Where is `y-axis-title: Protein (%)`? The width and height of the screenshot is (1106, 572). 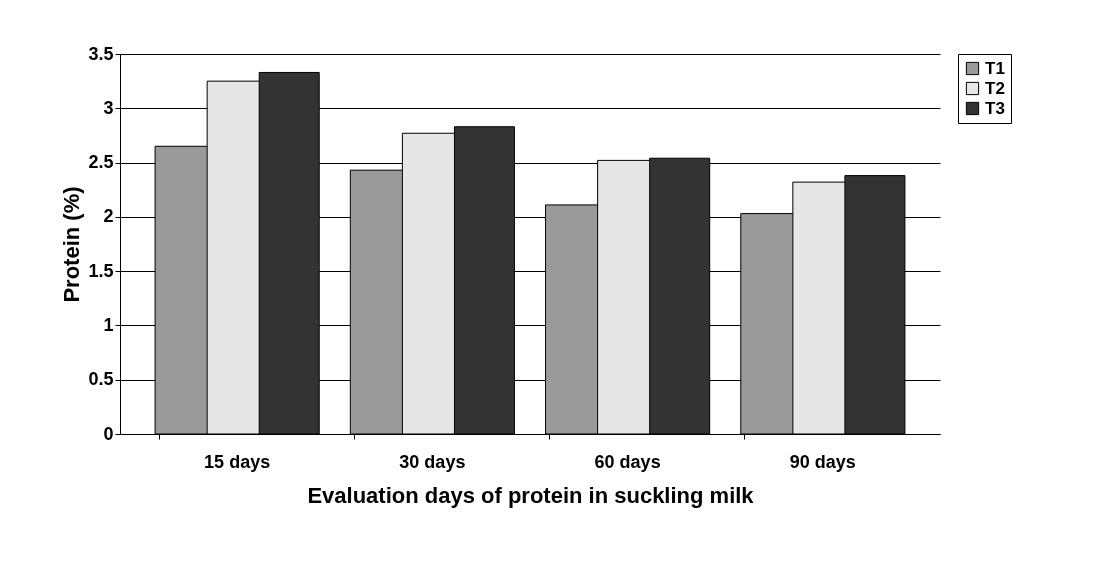
y-axis-title: Protein (%) is located at coordinates (72, 244).